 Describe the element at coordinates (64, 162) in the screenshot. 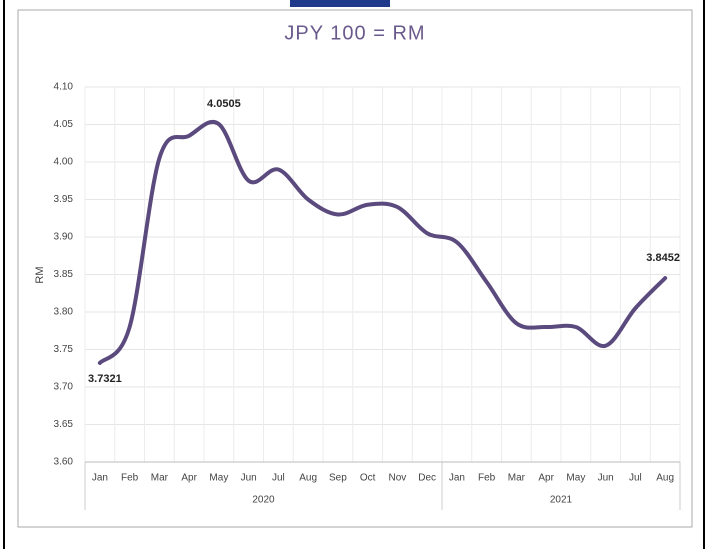

I see `y-tick-label: 4.00` at that location.